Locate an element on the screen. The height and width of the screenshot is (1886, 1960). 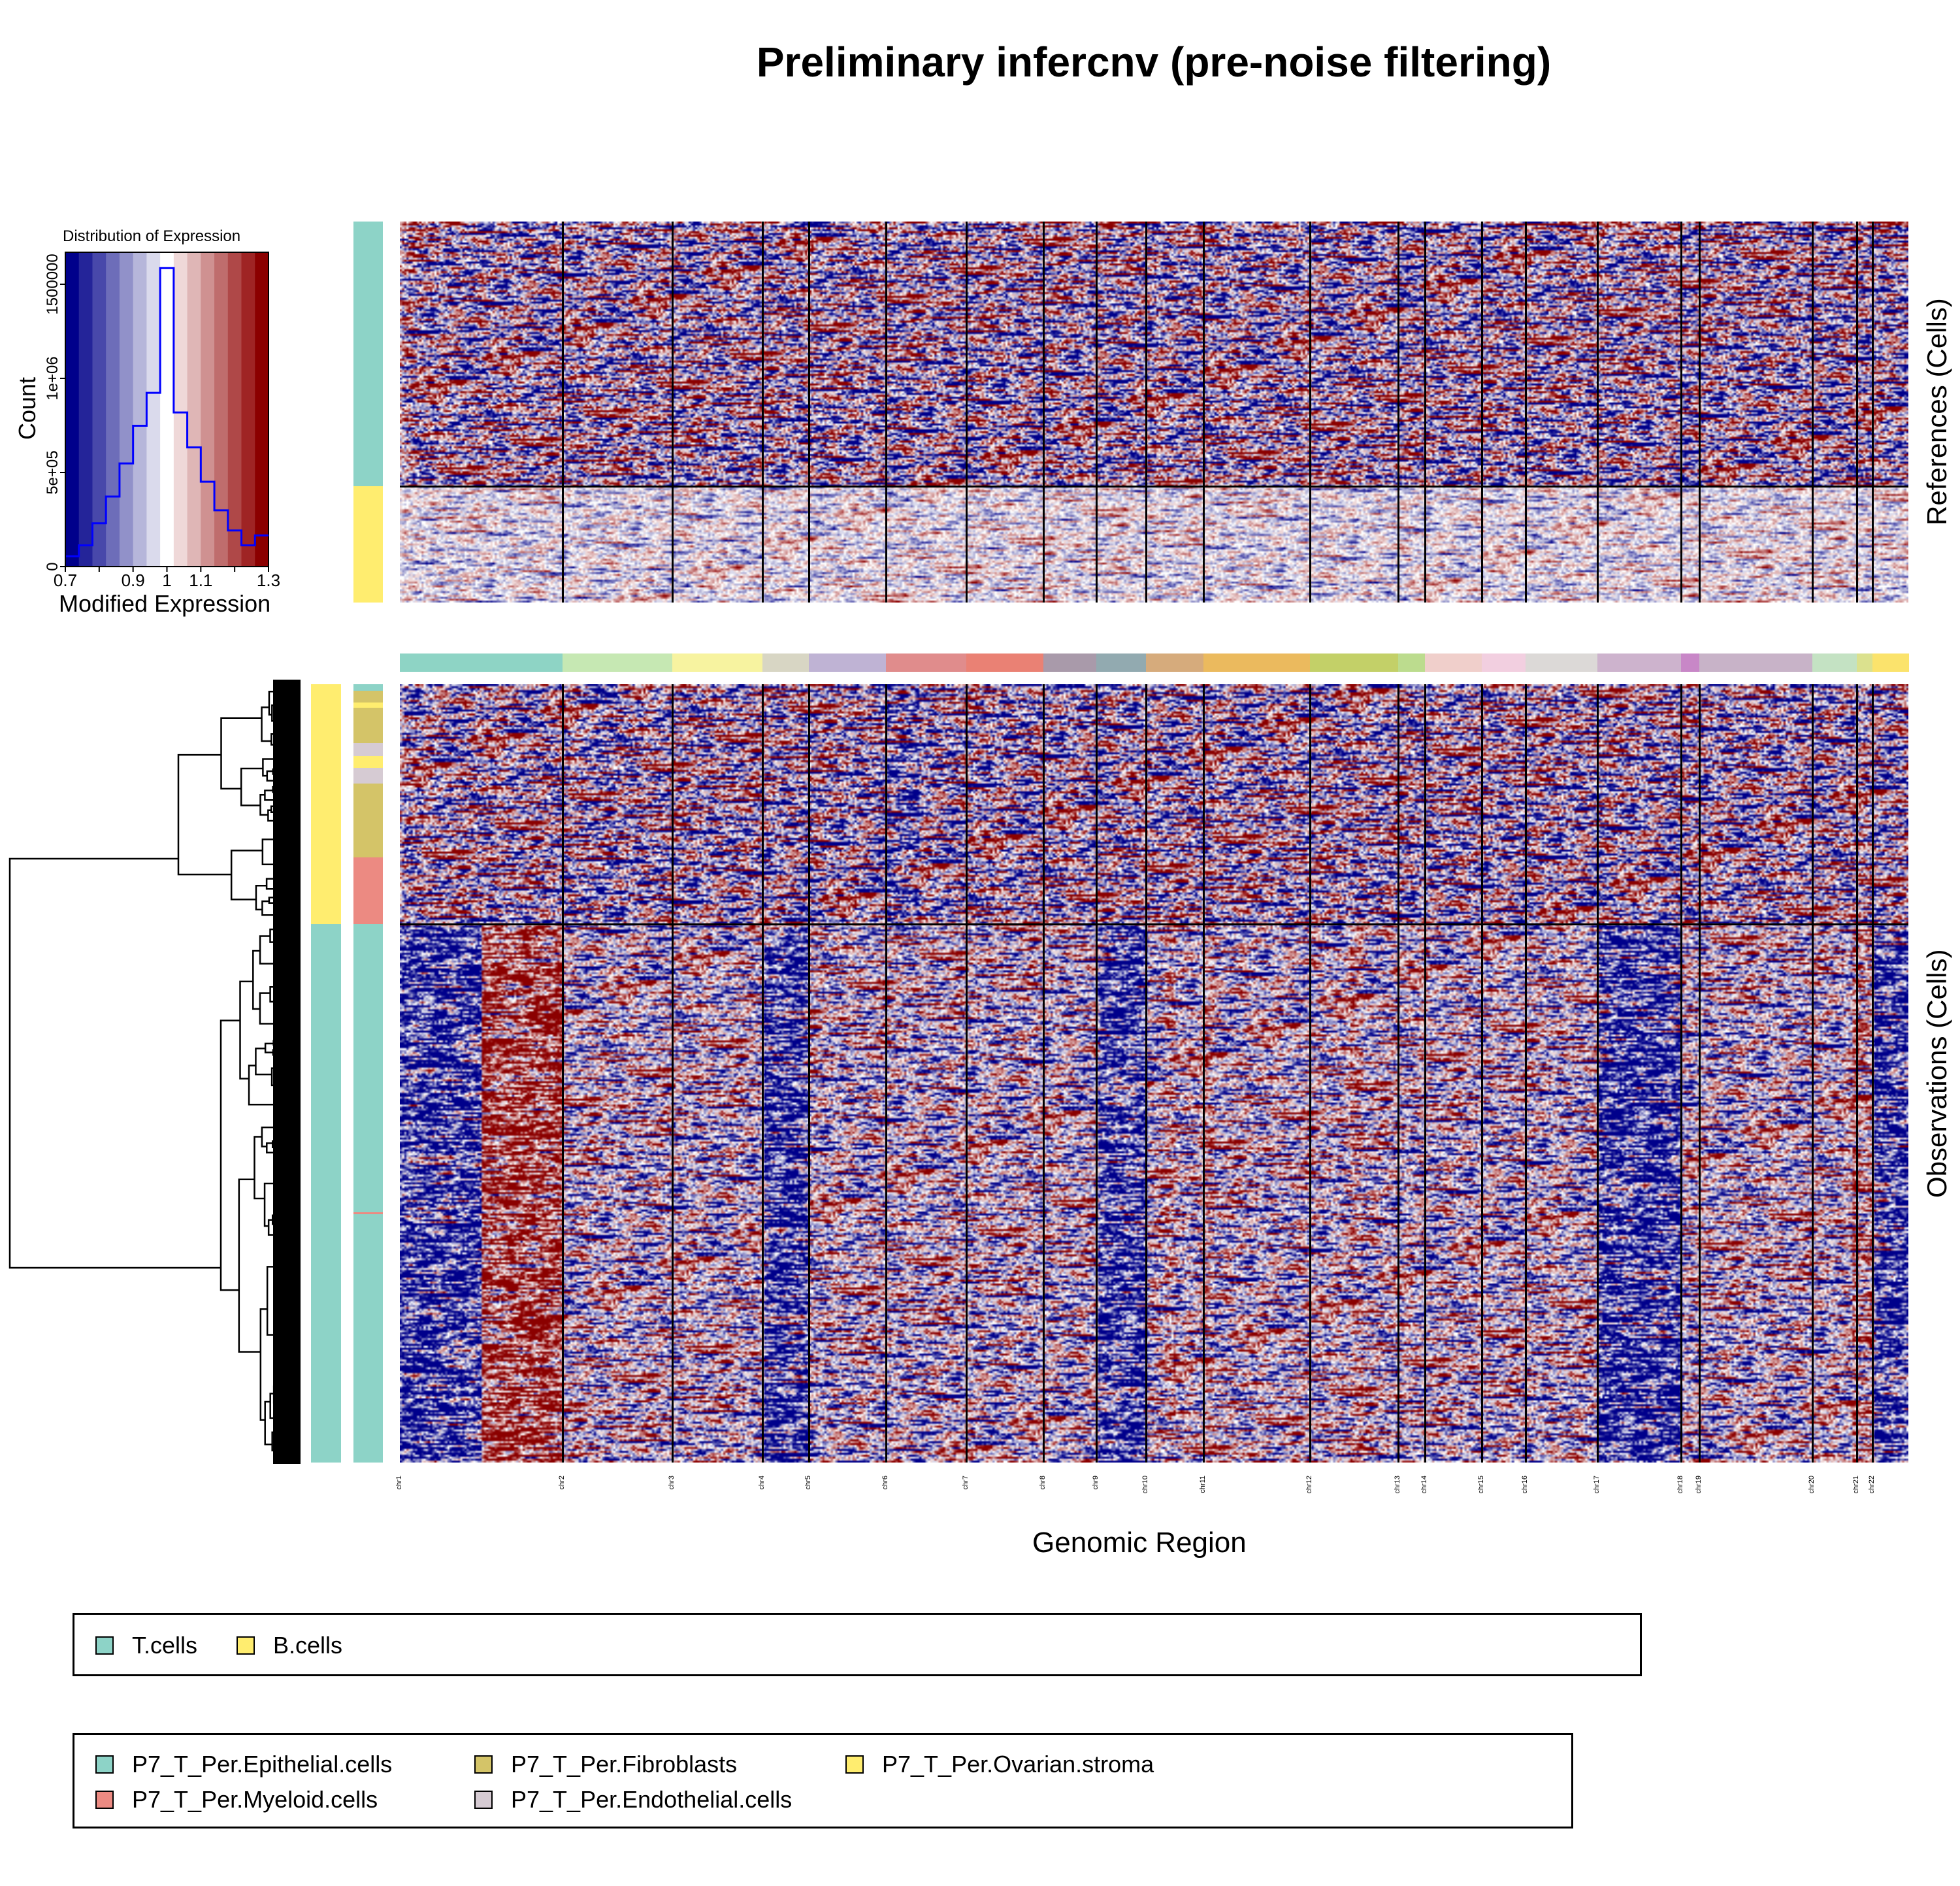
chromosome-segment-chr5 is located at coordinates (847, 662).